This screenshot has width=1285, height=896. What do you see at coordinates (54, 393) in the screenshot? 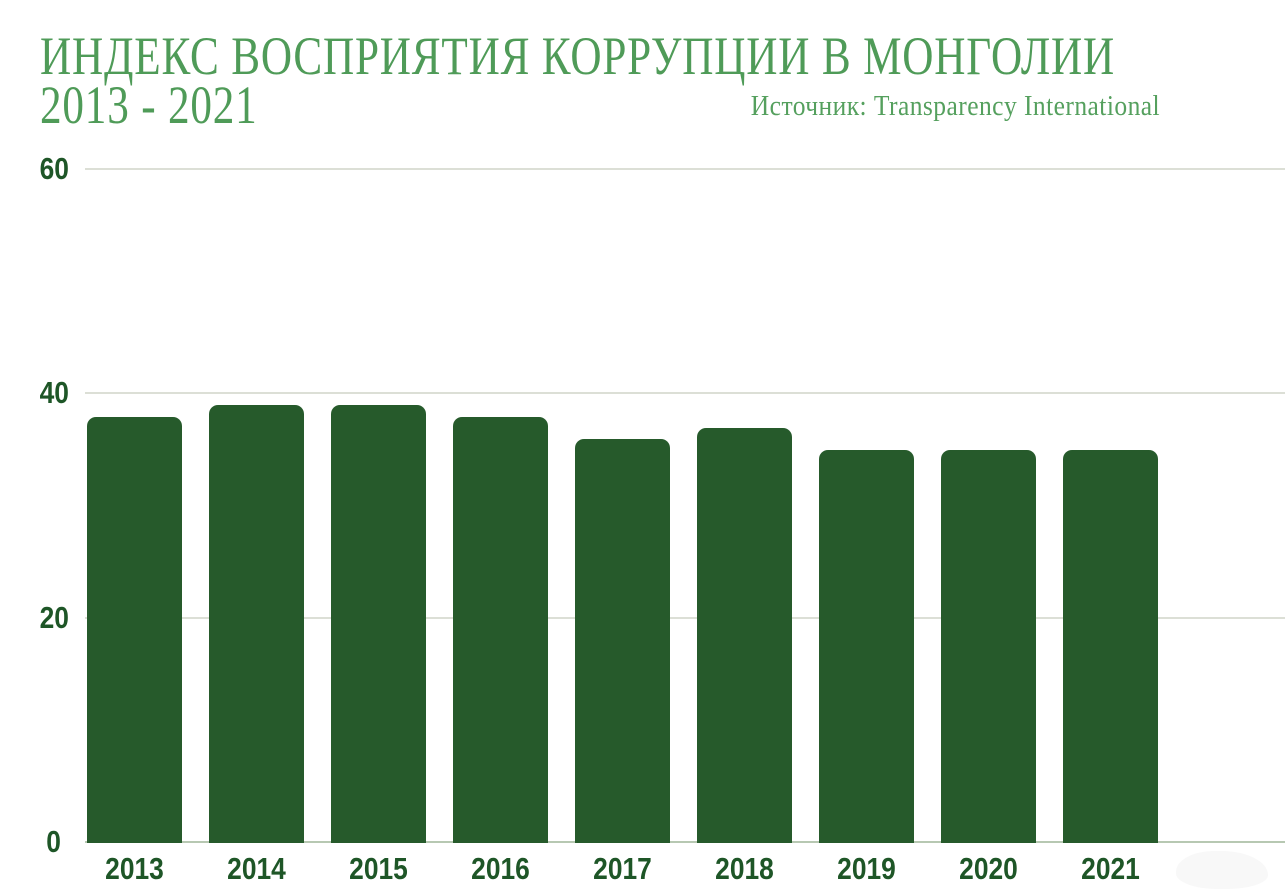
I see `y-axis-tick-40: 40` at bounding box center [54, 393].